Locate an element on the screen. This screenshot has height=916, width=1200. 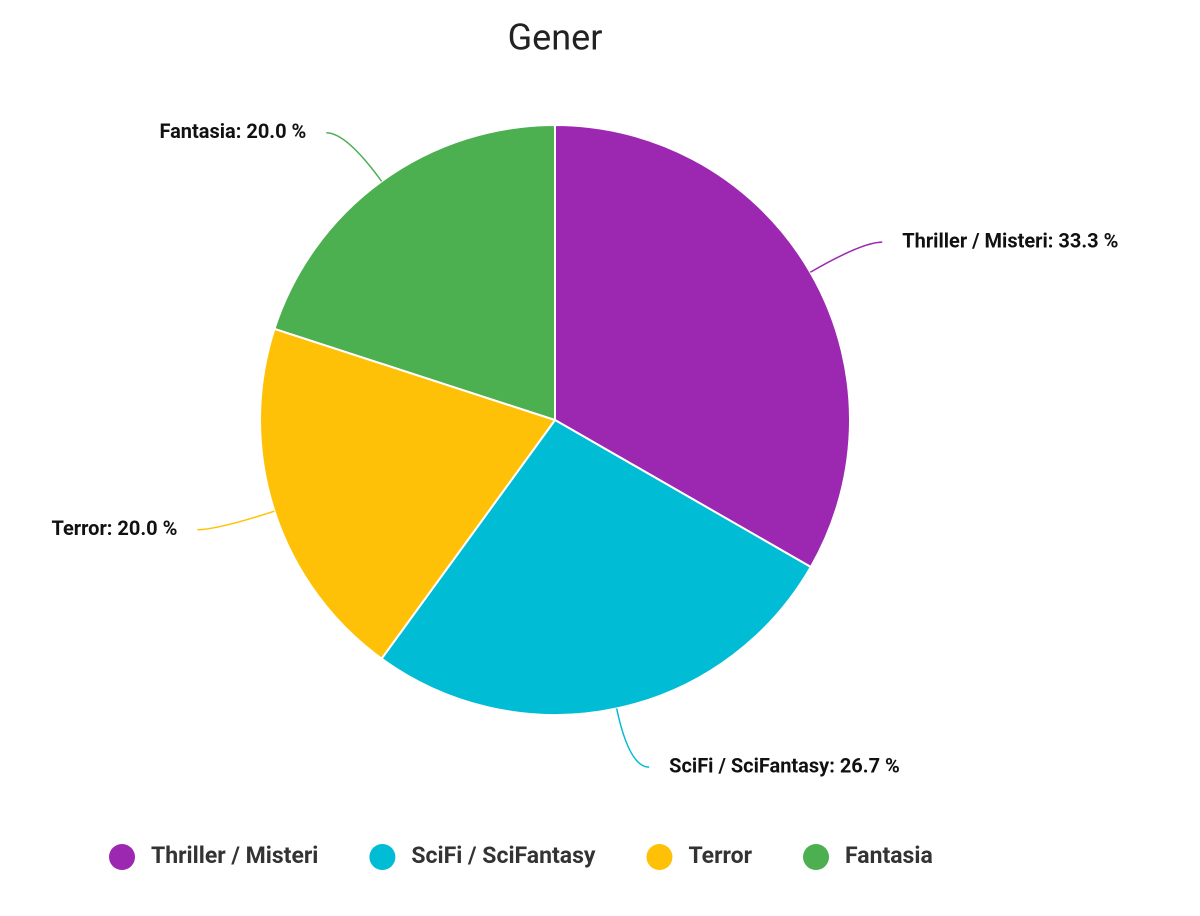
legend-label: Terror is located at coordinates (720, 855).